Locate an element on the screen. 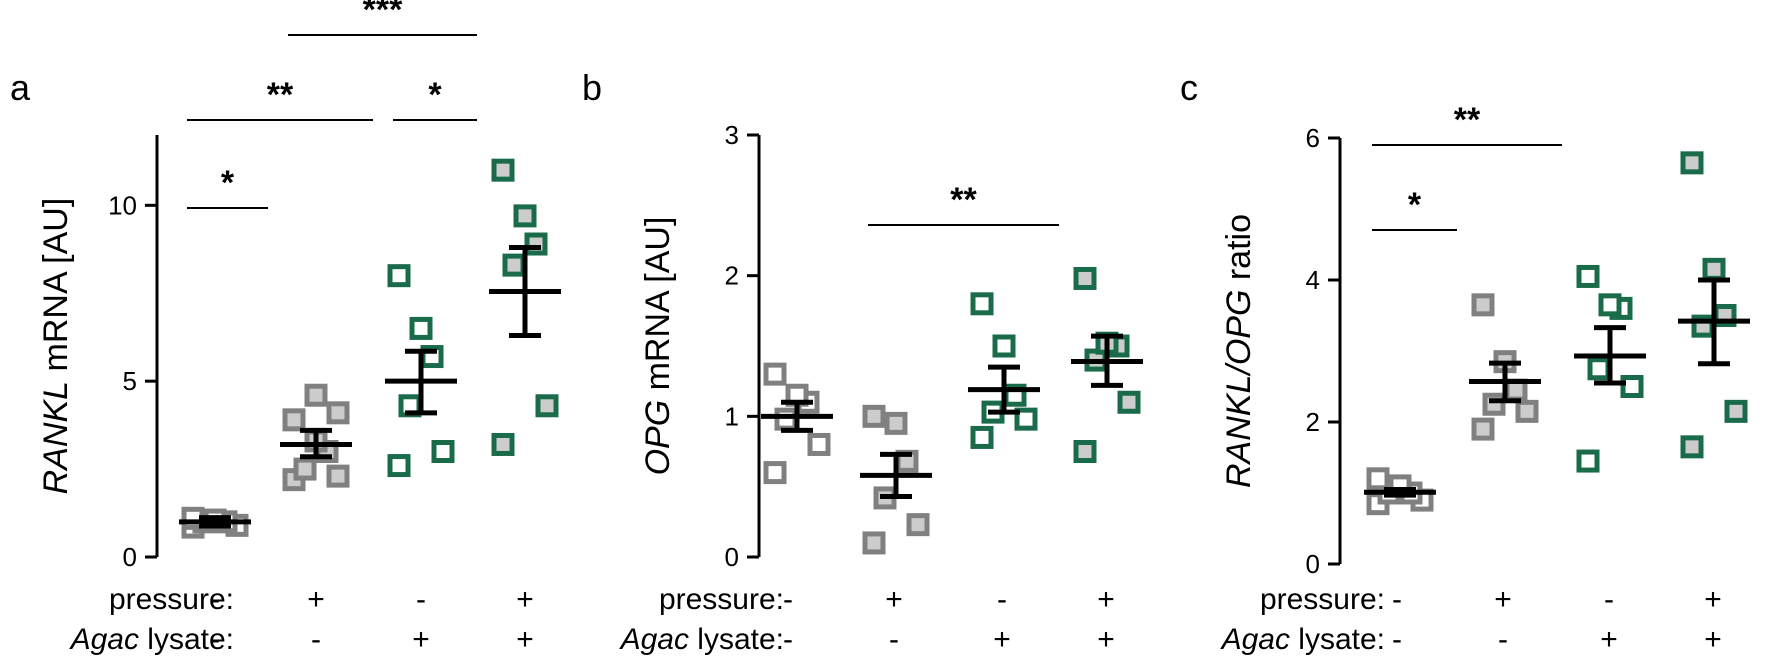 The width and height of the screenshot is (1776, 668). y-axis-title: OPG mRNA [AU] is located at coordinates (658, 346).